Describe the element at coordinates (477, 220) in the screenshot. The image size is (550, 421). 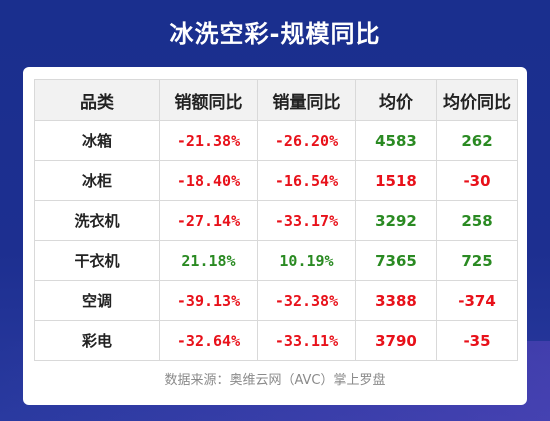
I see `cell-avg-price-yoy: 258` at that location.